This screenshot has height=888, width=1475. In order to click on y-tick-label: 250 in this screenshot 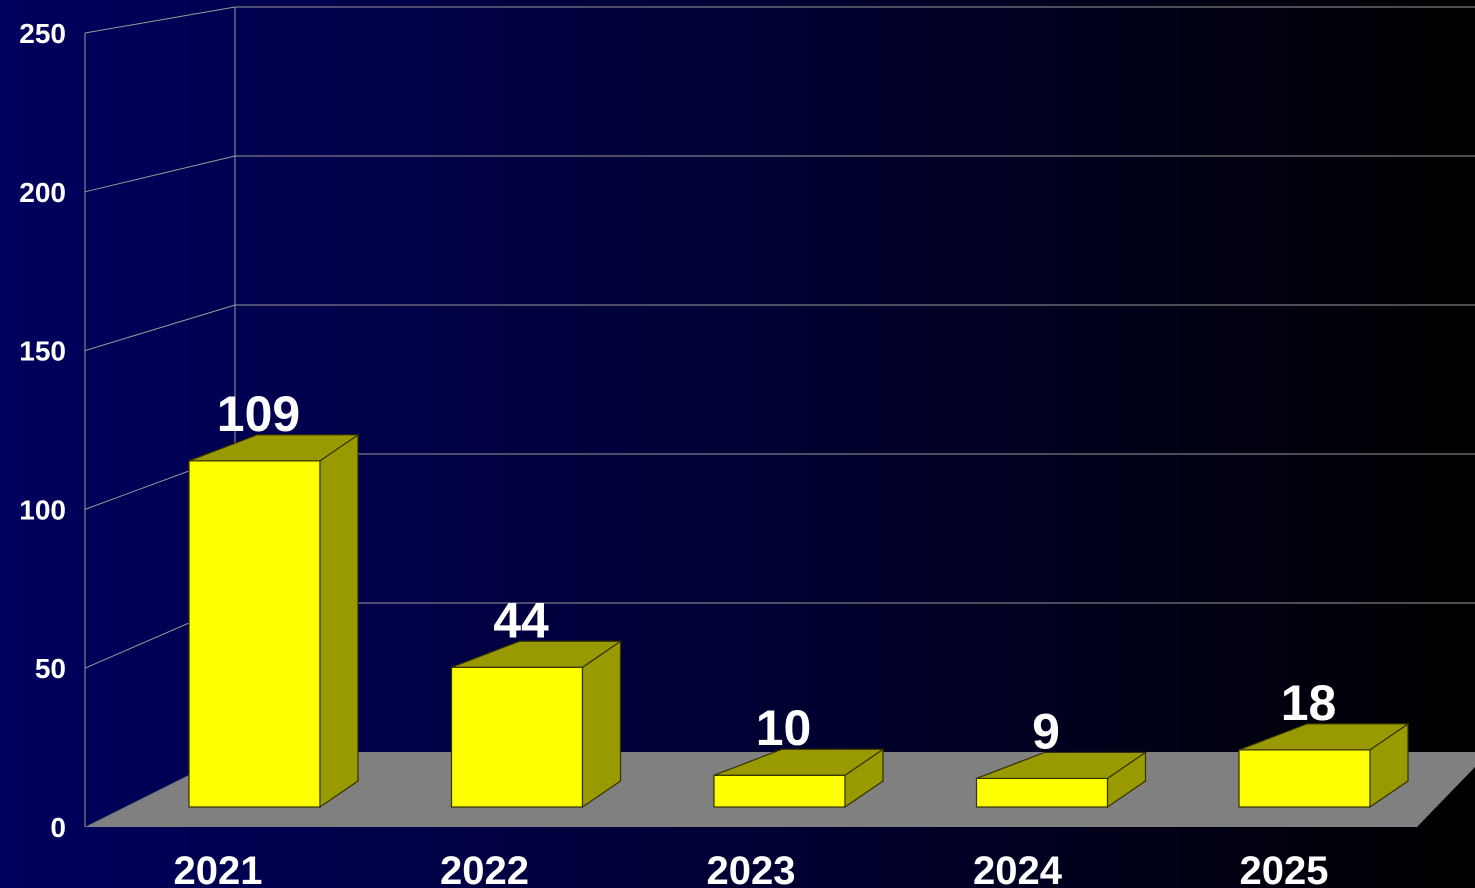, I will do `click(42, 33)`.